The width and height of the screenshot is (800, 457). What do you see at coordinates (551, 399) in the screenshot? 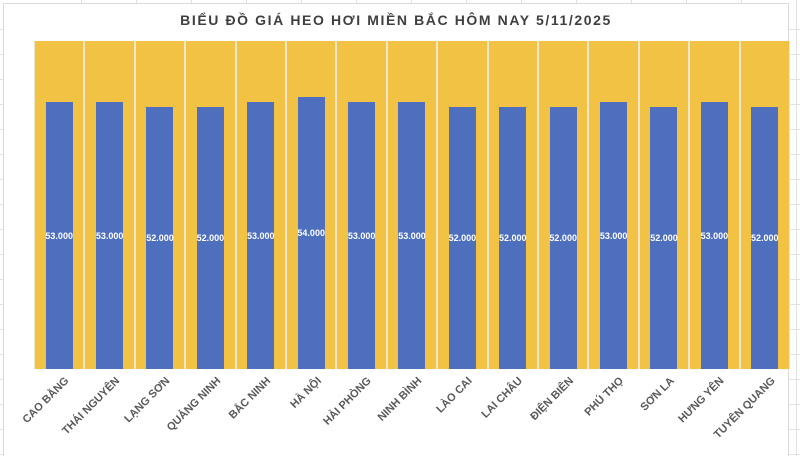
I see `x-axis-label: ĐIỆN BIÊN` at bounding box center [551, 399].